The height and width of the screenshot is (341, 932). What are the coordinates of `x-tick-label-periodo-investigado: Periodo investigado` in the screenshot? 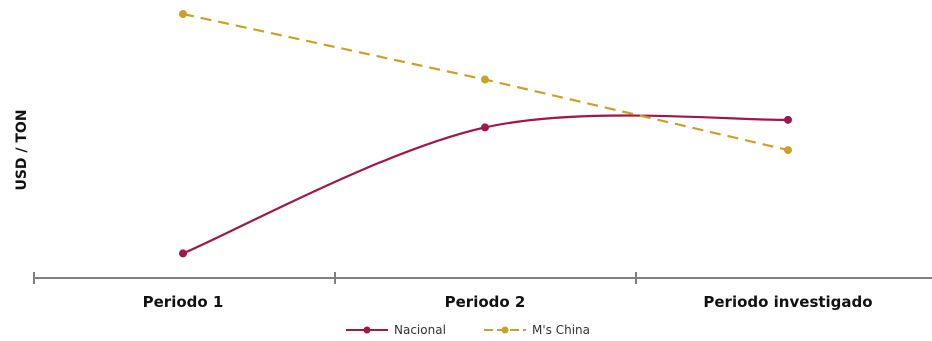 It's located at (787, 302).